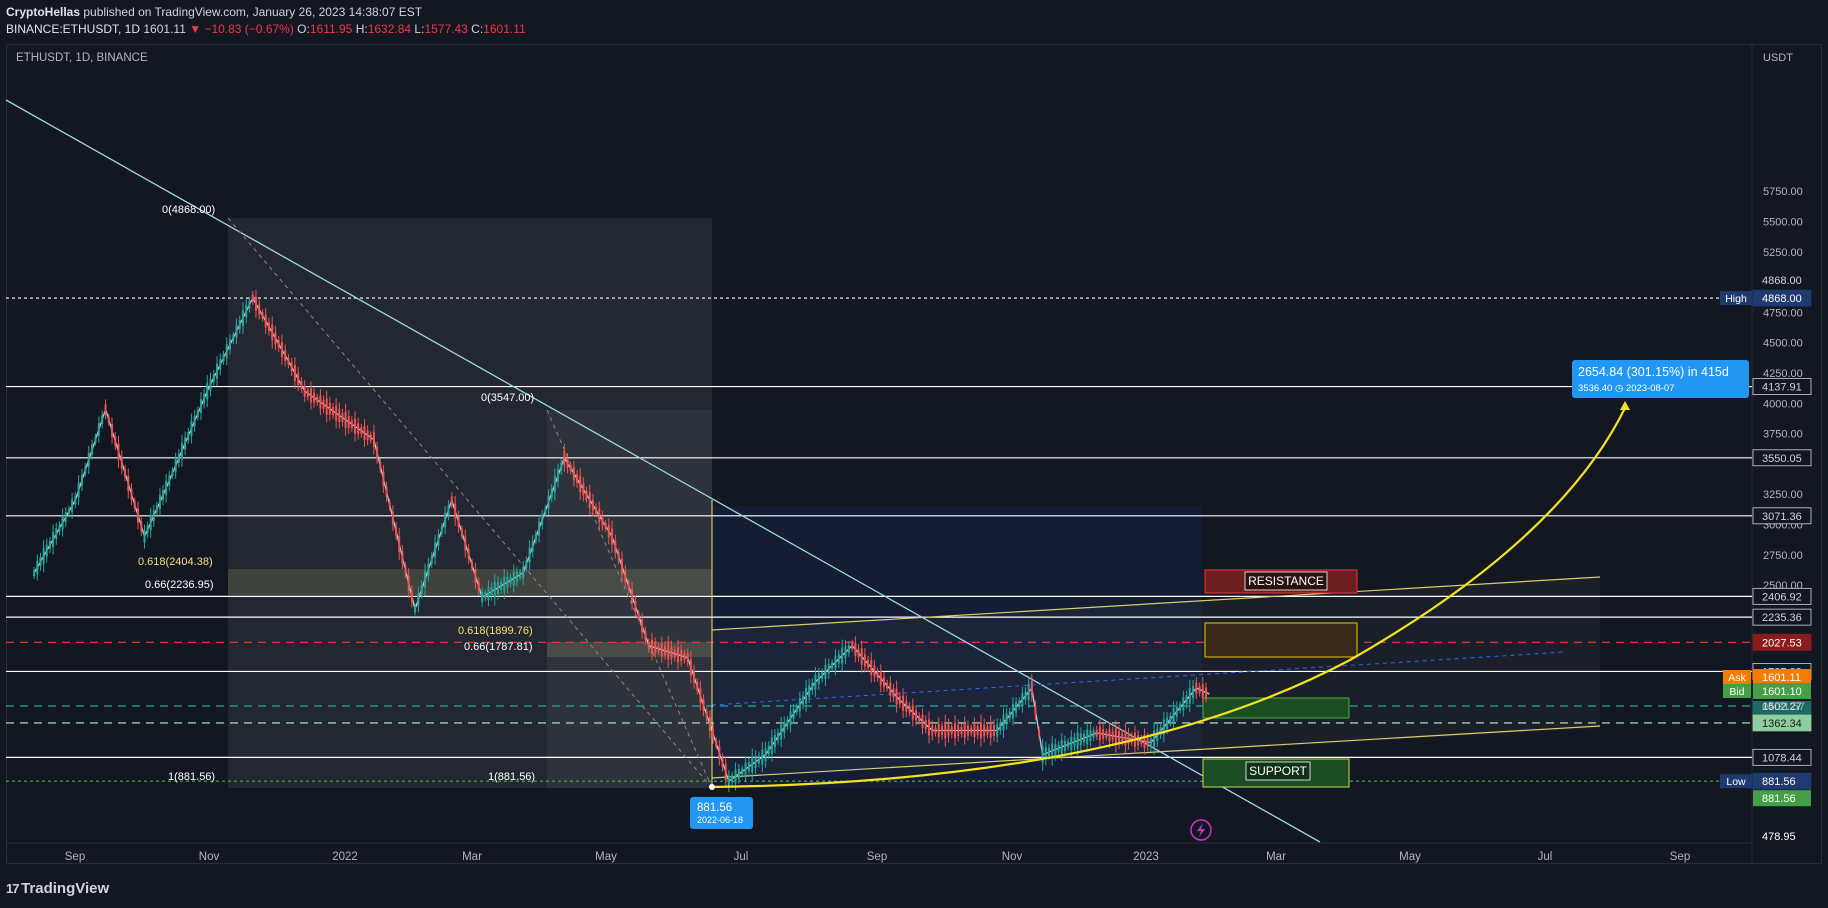  What do you see at coordinates (1783, 222) in the screenshot?
I see `y-tick-label: 5500.00` at bounding box center [1783, 222].